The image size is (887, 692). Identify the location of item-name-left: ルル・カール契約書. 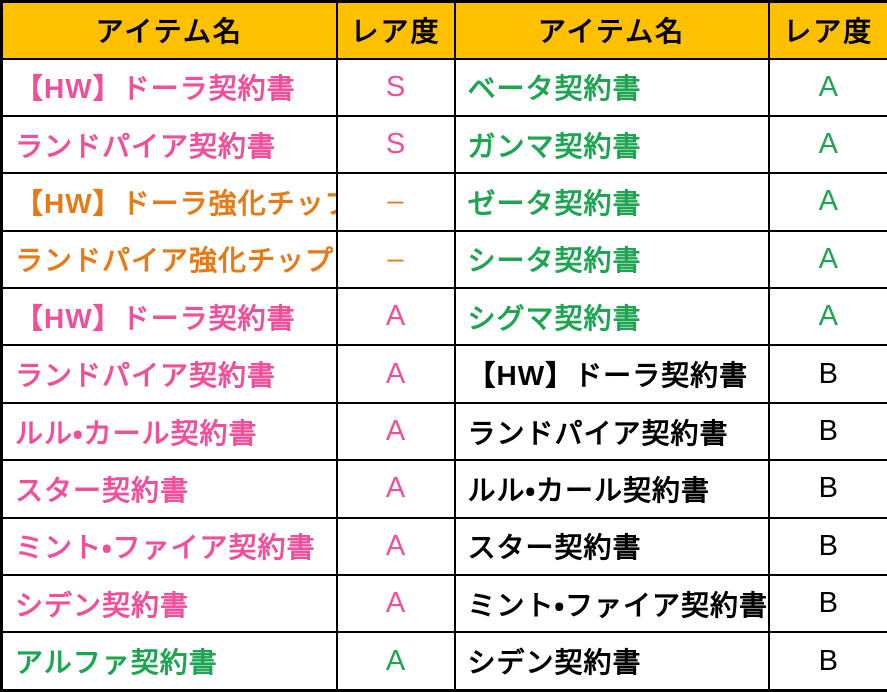
(169, 431).